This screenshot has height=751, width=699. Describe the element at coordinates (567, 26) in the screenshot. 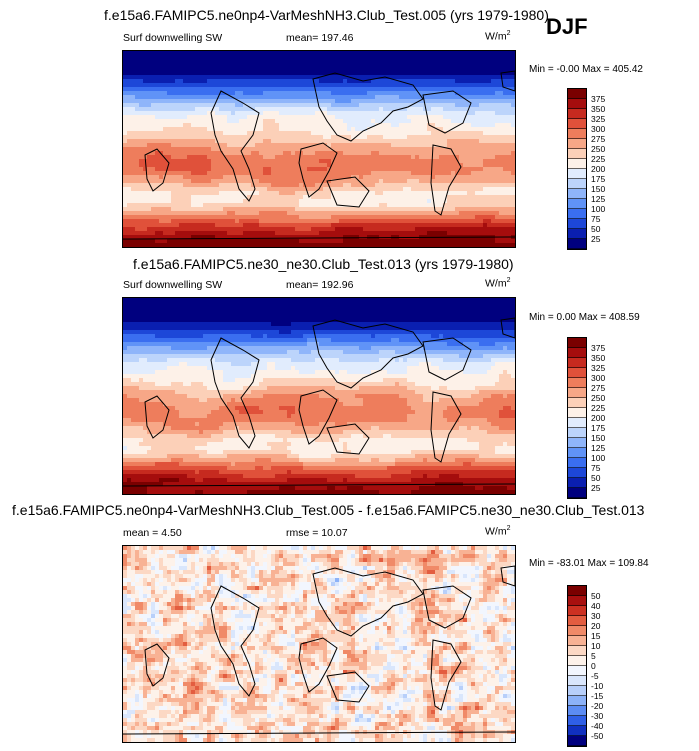

I see `season-label: DJF` at that location.